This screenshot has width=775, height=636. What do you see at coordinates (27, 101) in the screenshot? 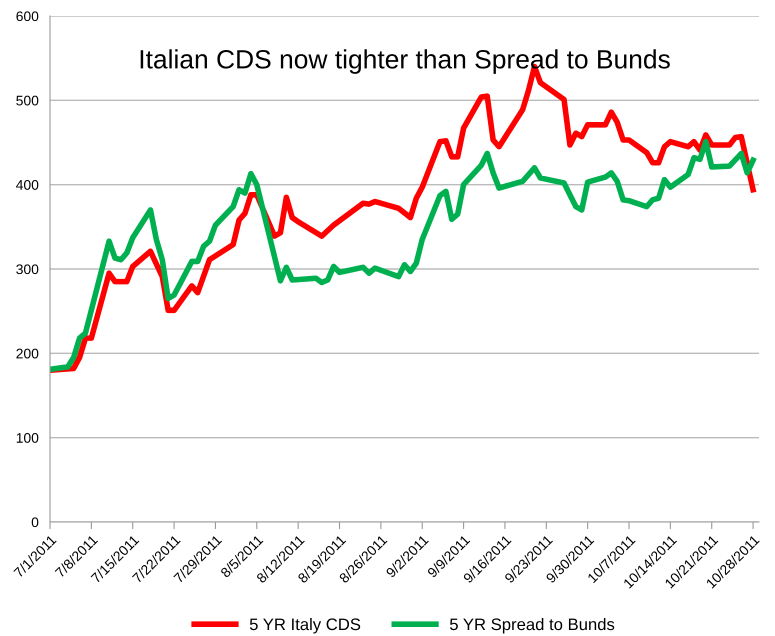
I see `y-tick-label: 500` at bounding box center [27, 101].